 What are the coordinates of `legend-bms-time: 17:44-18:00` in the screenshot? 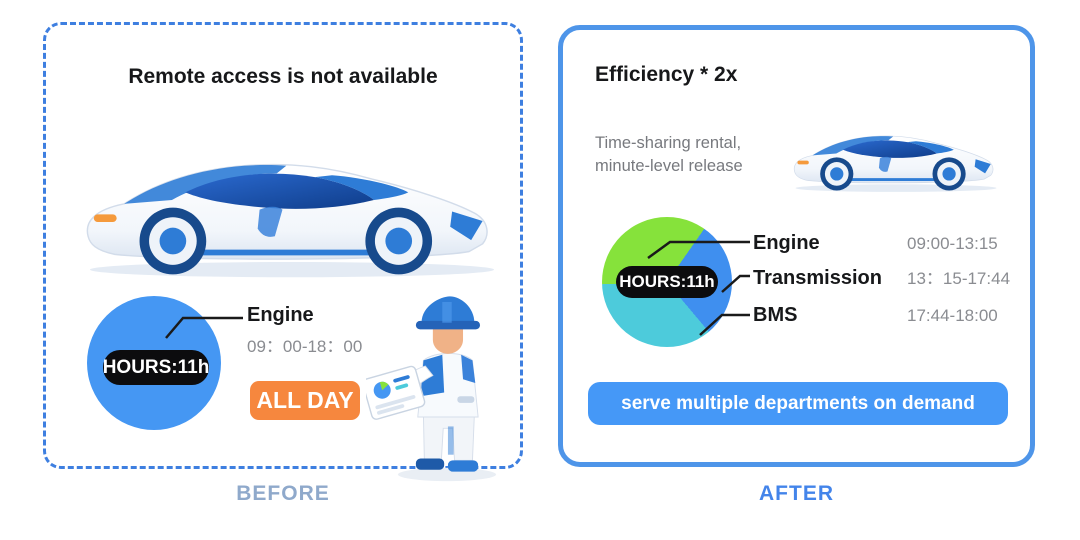 It's located at (952, 315).